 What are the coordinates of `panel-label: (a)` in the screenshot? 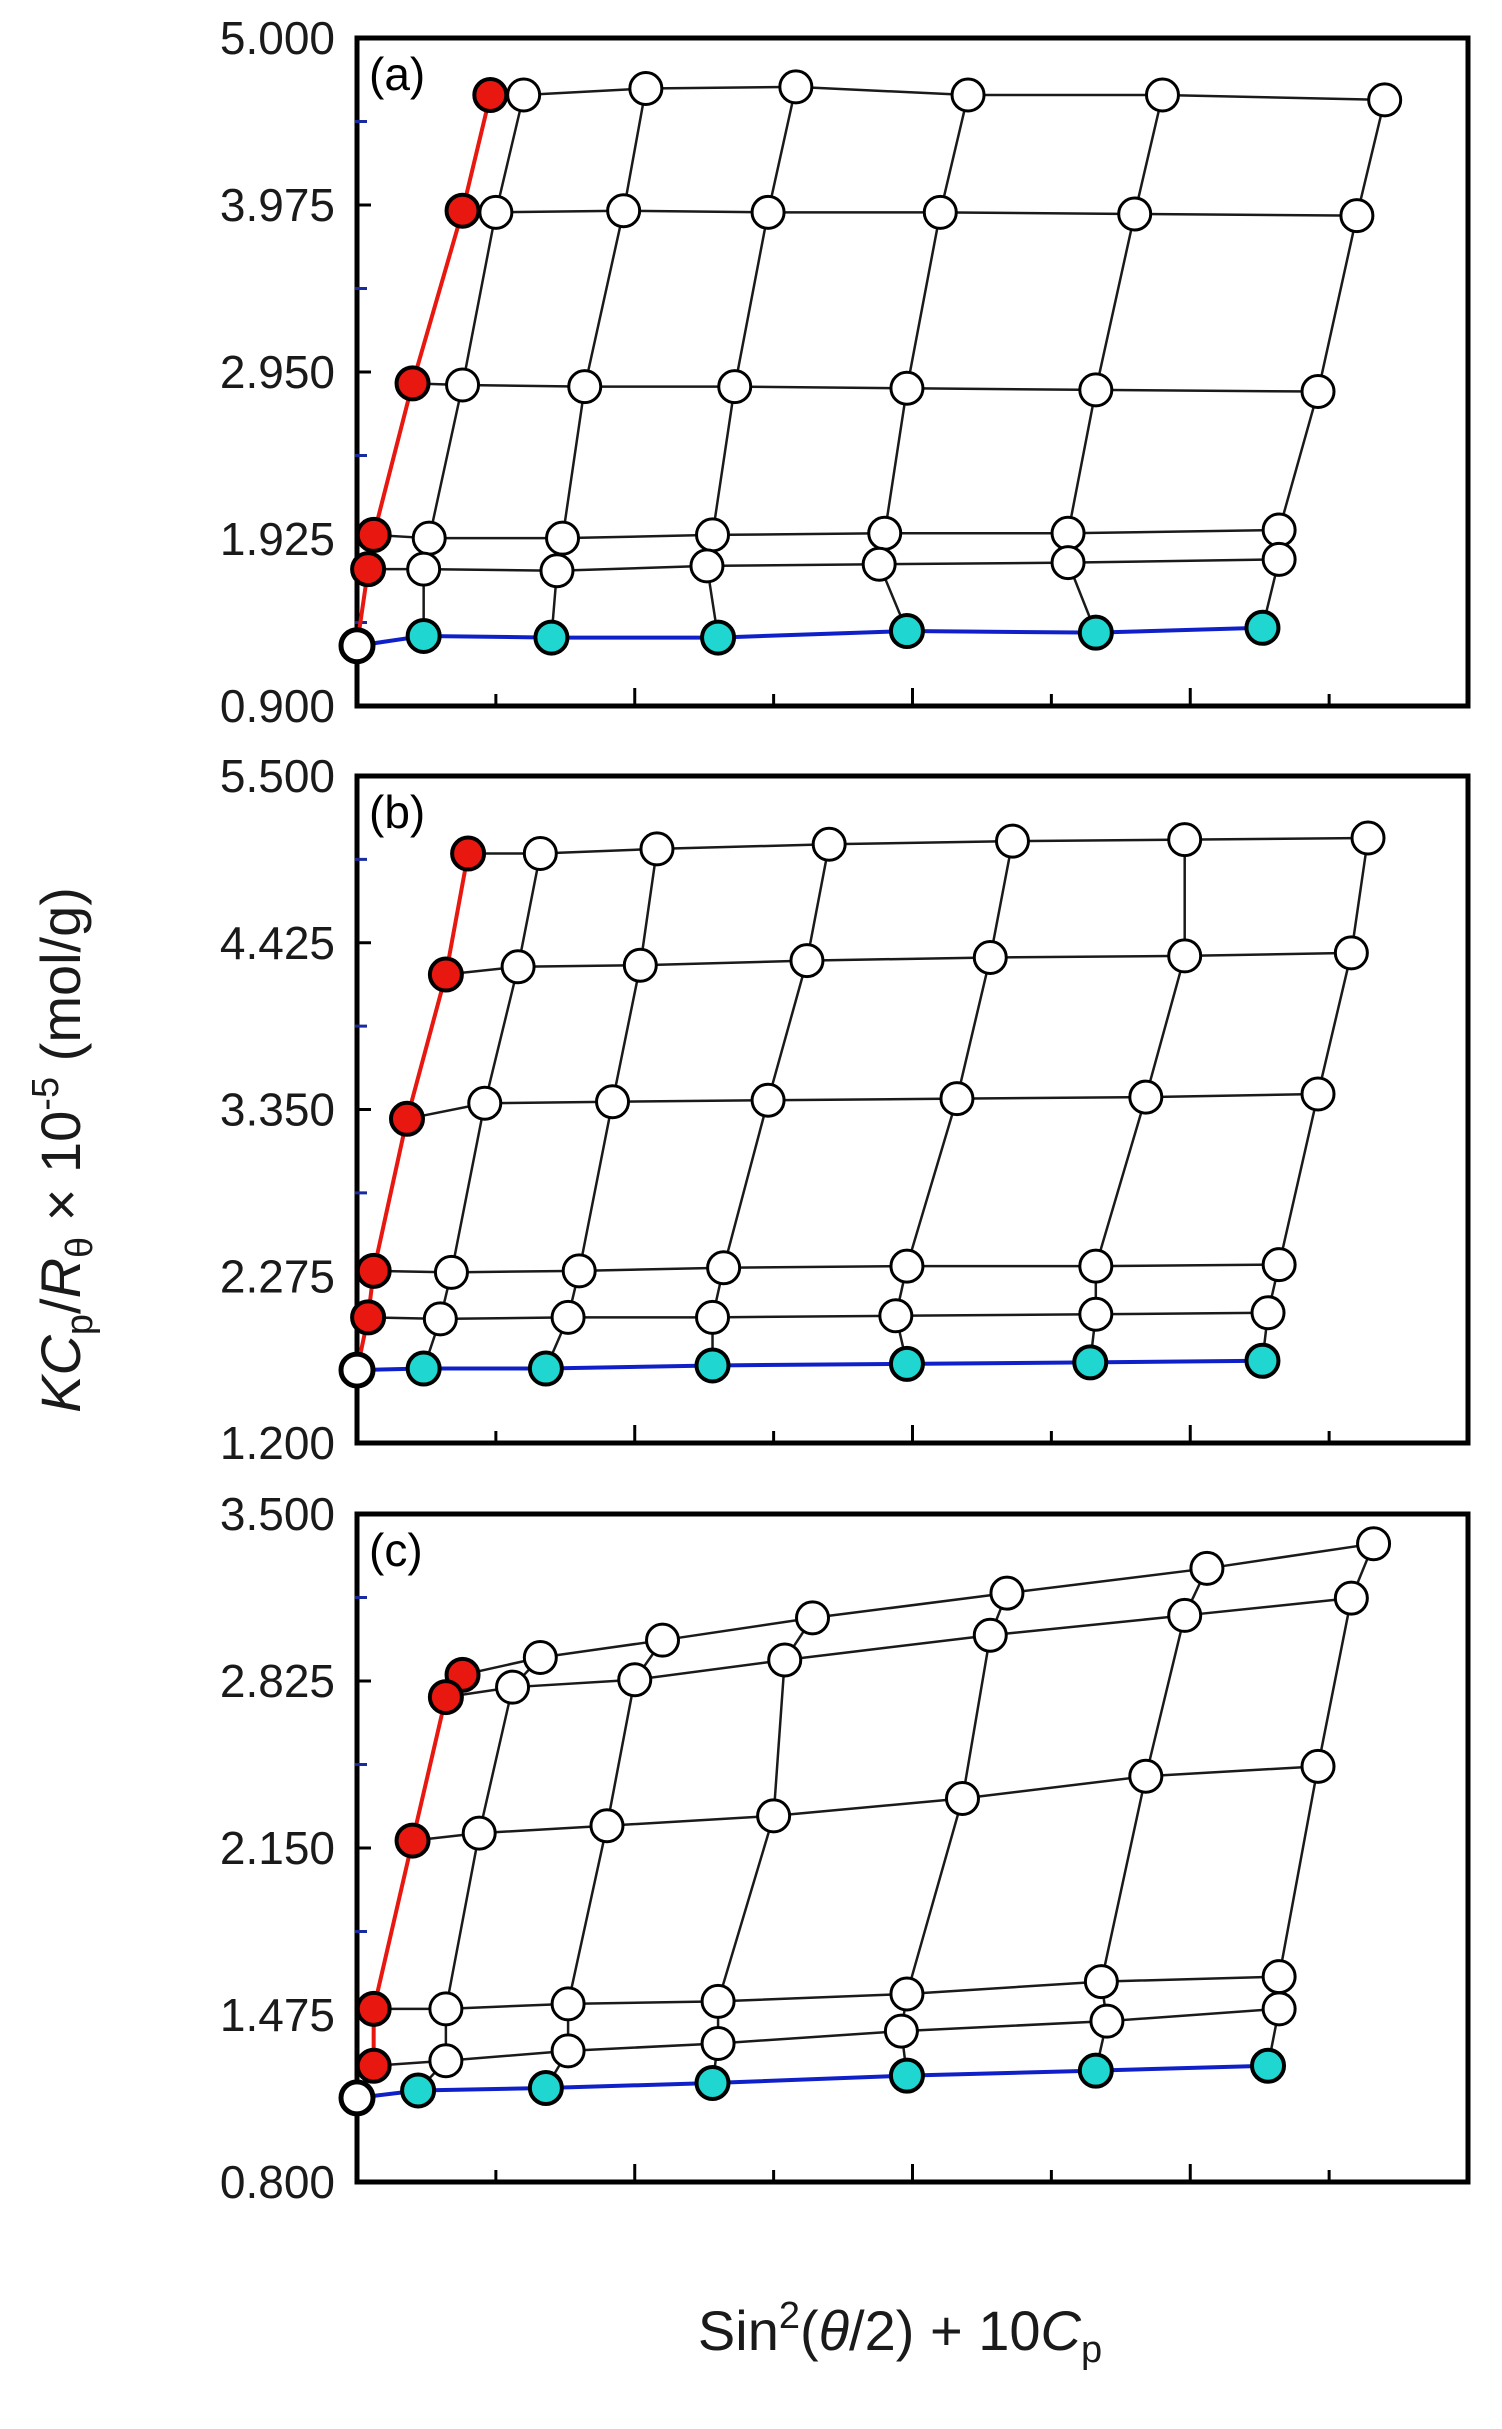 It's located at (397, 74).